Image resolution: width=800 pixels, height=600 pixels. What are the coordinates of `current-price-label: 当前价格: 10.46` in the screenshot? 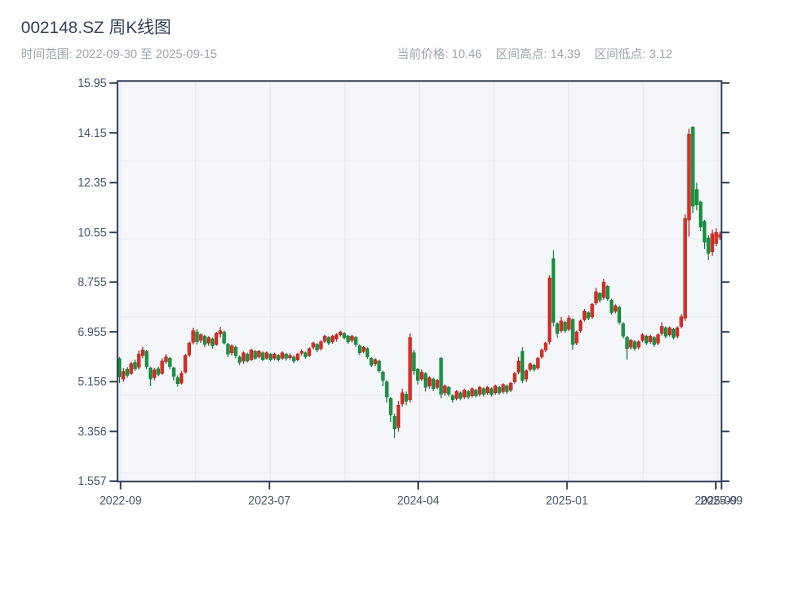 It's located at (439, 54).